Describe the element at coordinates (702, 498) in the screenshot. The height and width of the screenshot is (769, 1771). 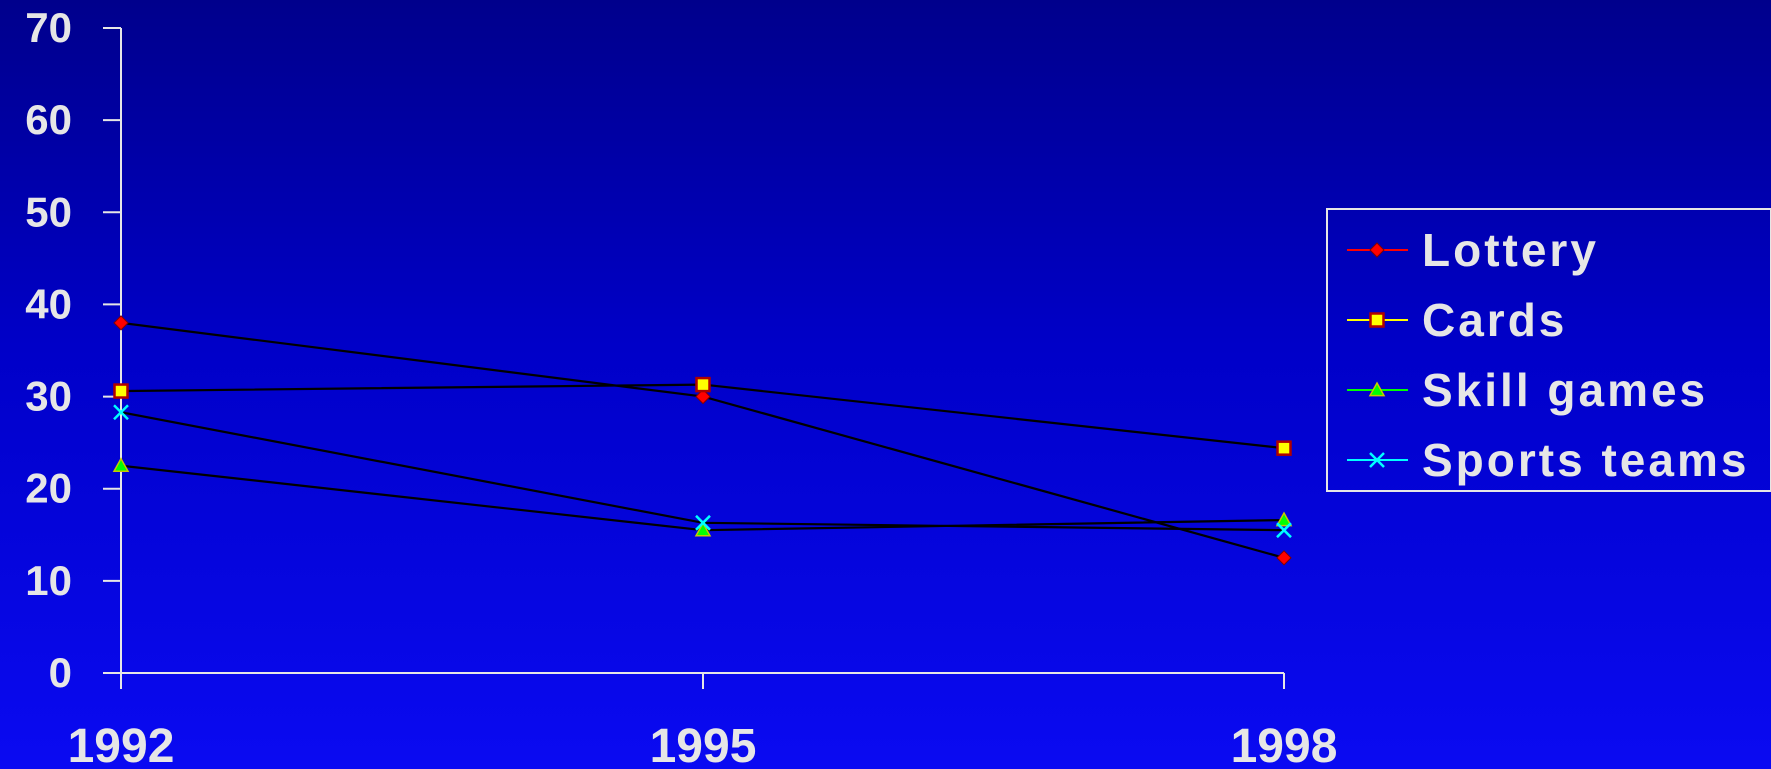
I see `series-line-skill-games` at that location.